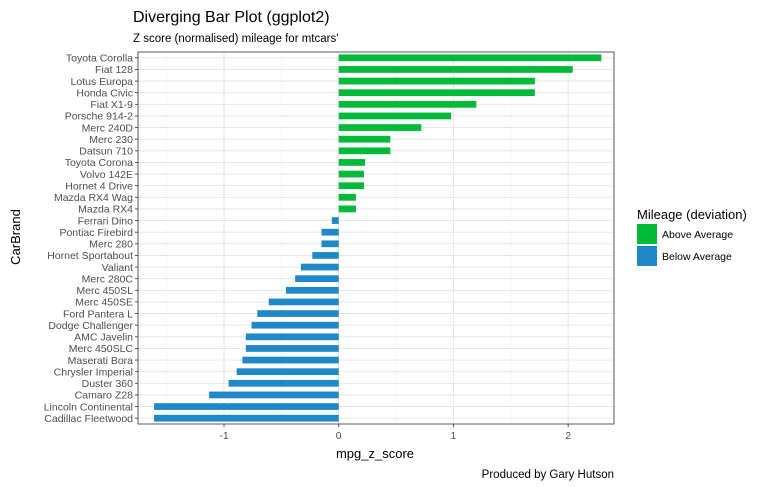 This screenshot has width=768, height=487. What do you see at coordinates (111, 245) in the screenshot?
I see `y-tick-label: Merc 280` at bounding box center [111, 245].